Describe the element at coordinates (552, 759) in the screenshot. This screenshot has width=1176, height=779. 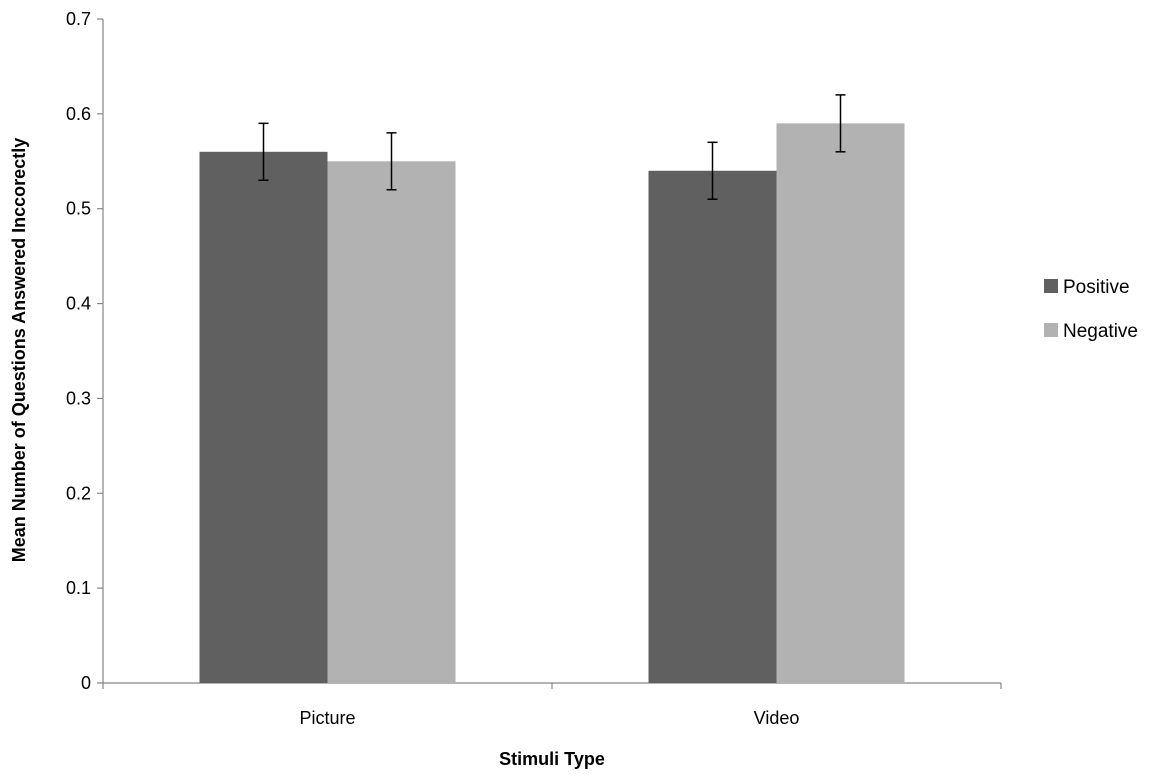
I see `x-axis-title: Stimuli Type` at that location.